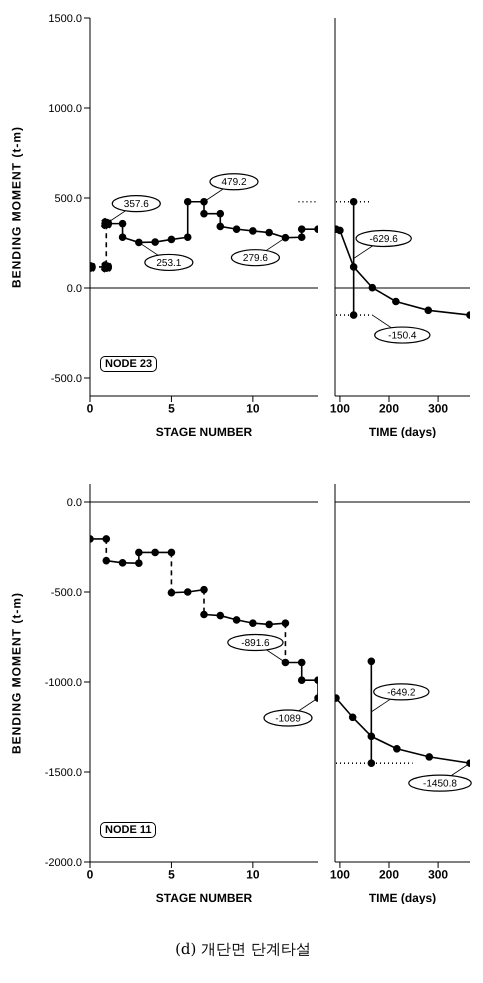 The image size is (483, 983). I want to click on y-tick-label: 1500.0, so click(65, 18).